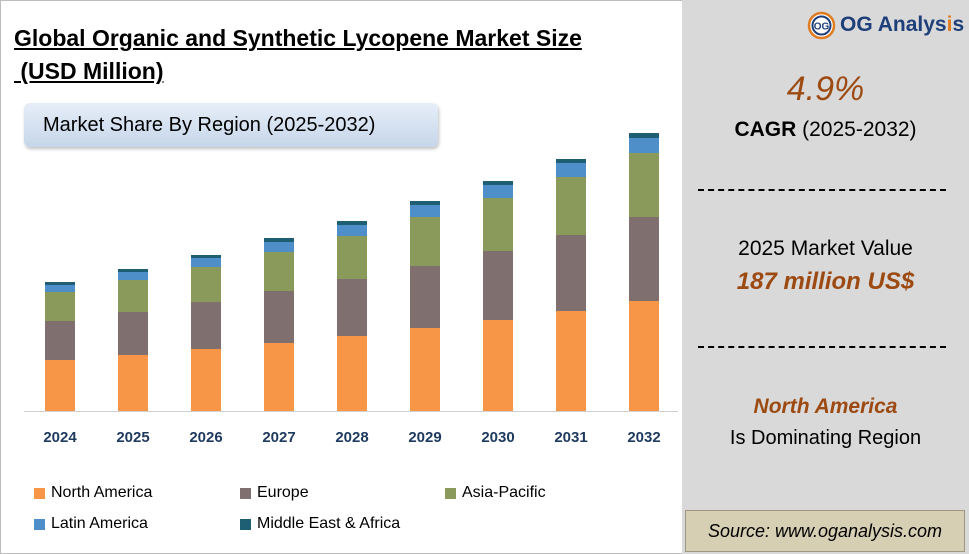 This screenshot has width=969, height=554. Describe the element at coordinates (571, 361) in the screenshot. I see `bar-2031-north-america` at that location.